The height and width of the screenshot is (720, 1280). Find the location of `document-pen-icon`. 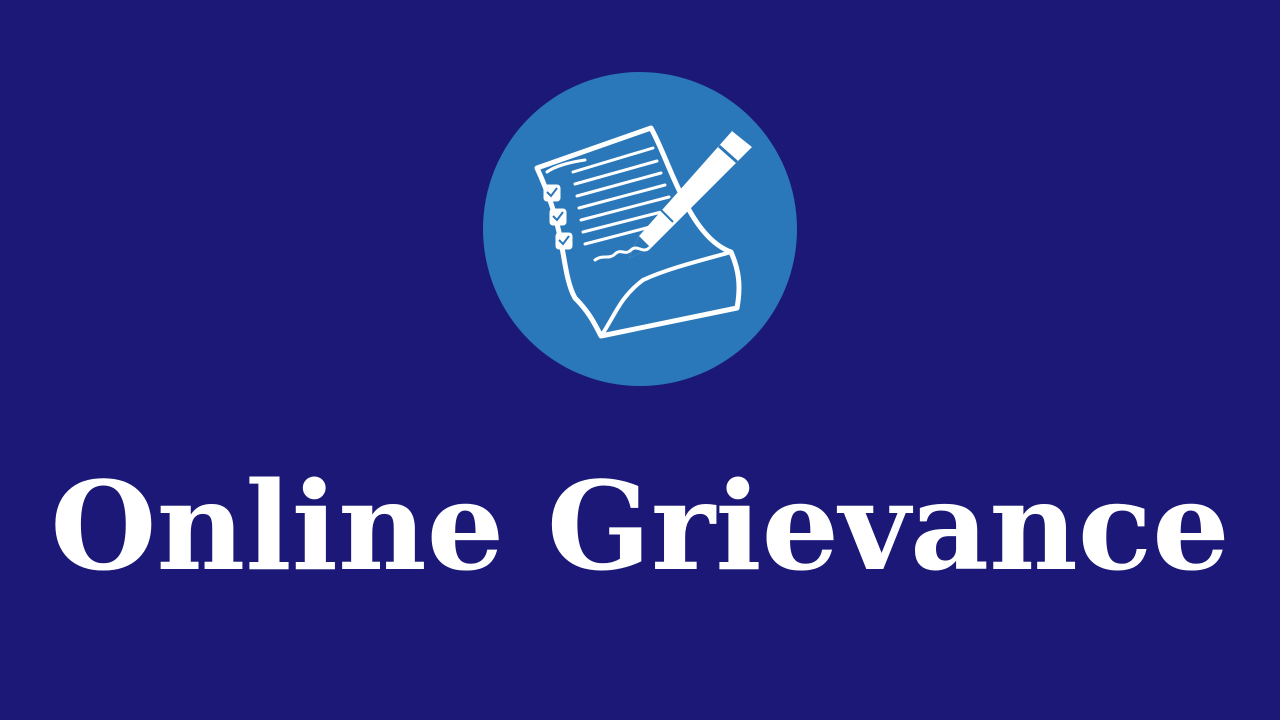

document-pen-icon is located at coordinates (640, 229).